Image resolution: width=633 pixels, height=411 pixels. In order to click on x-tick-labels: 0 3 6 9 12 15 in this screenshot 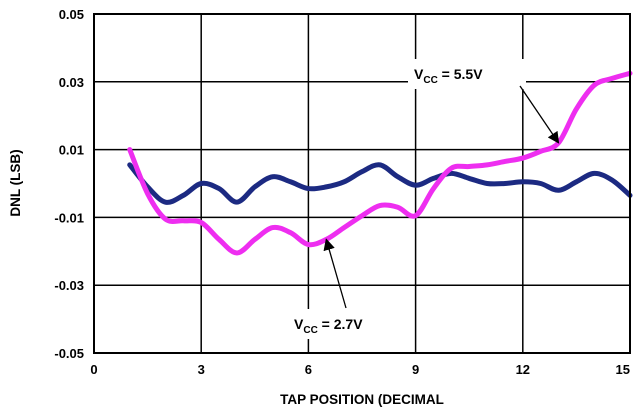, I will do `click(360, 369)`.